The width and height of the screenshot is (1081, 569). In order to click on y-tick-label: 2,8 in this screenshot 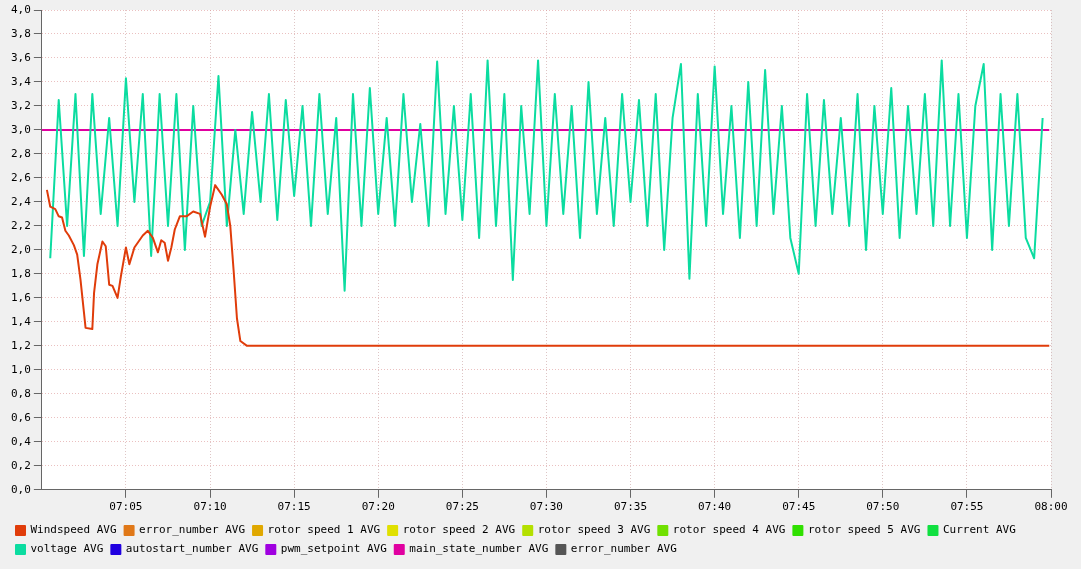, I will do `click(20, 153)`.